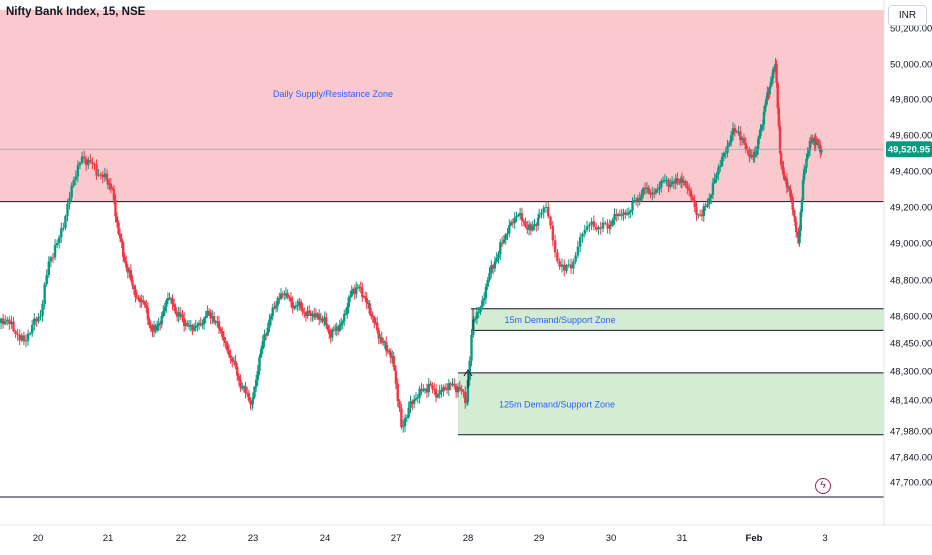 The width and height of the screenshot is (932, 555). I want to click on lightning-bolt-icon: ϟ, so click(823, 486).